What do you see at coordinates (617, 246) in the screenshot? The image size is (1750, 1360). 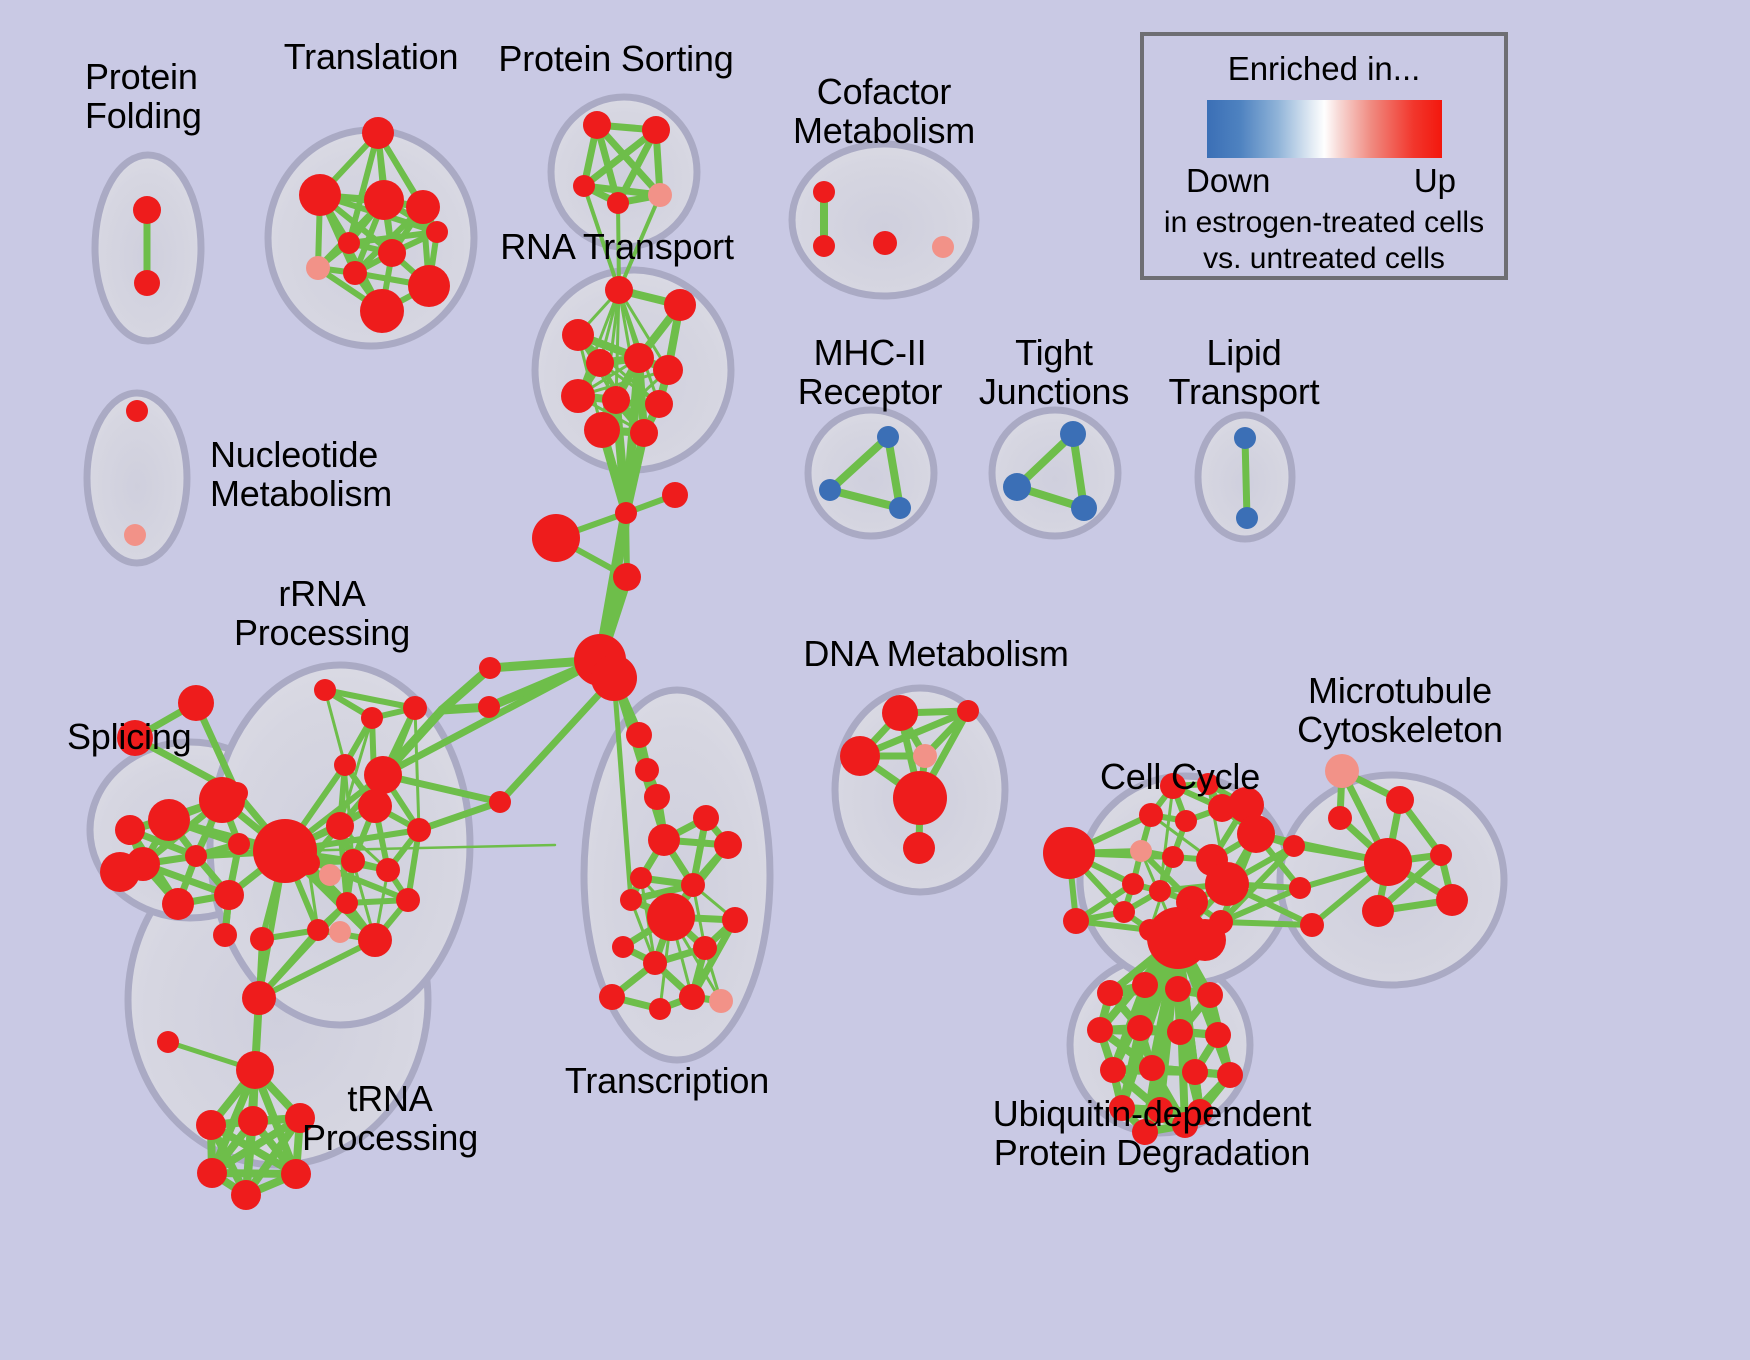 I see `cluster-label-rna-transport: RNA Transport` at bounding box center [617, 246].